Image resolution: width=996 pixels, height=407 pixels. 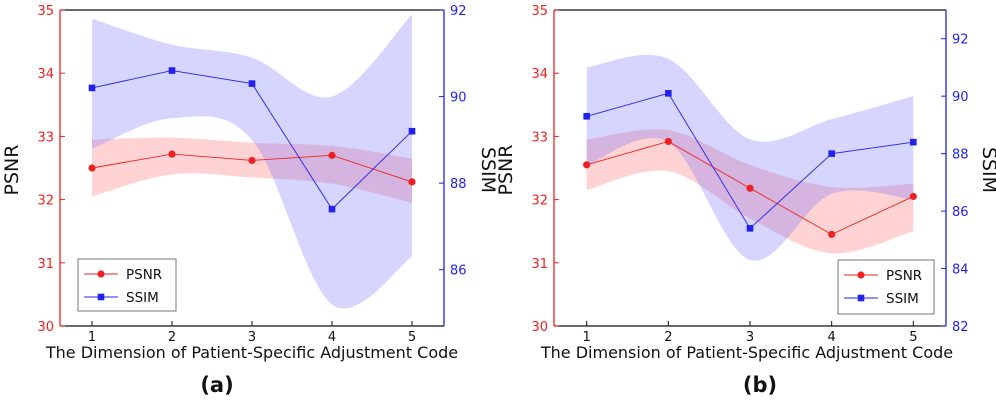 I want to click on right-tick-label: 82, so click(x=960, y=327).